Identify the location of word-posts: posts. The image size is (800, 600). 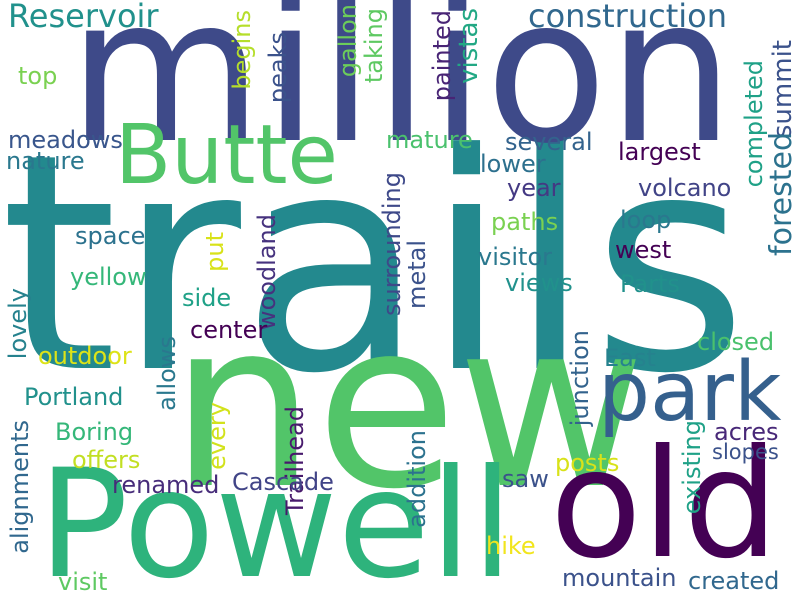
(587, 463).